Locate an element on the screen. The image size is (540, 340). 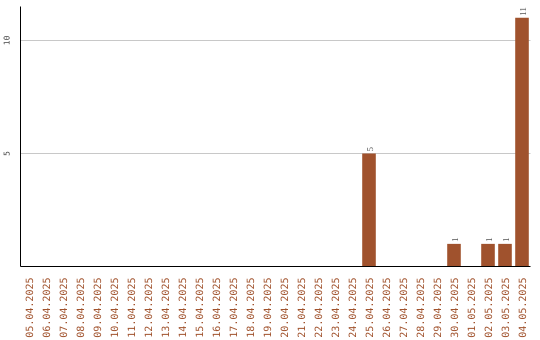
x-tick-label: 05.04.2025 is located at coordinates (30, 307).